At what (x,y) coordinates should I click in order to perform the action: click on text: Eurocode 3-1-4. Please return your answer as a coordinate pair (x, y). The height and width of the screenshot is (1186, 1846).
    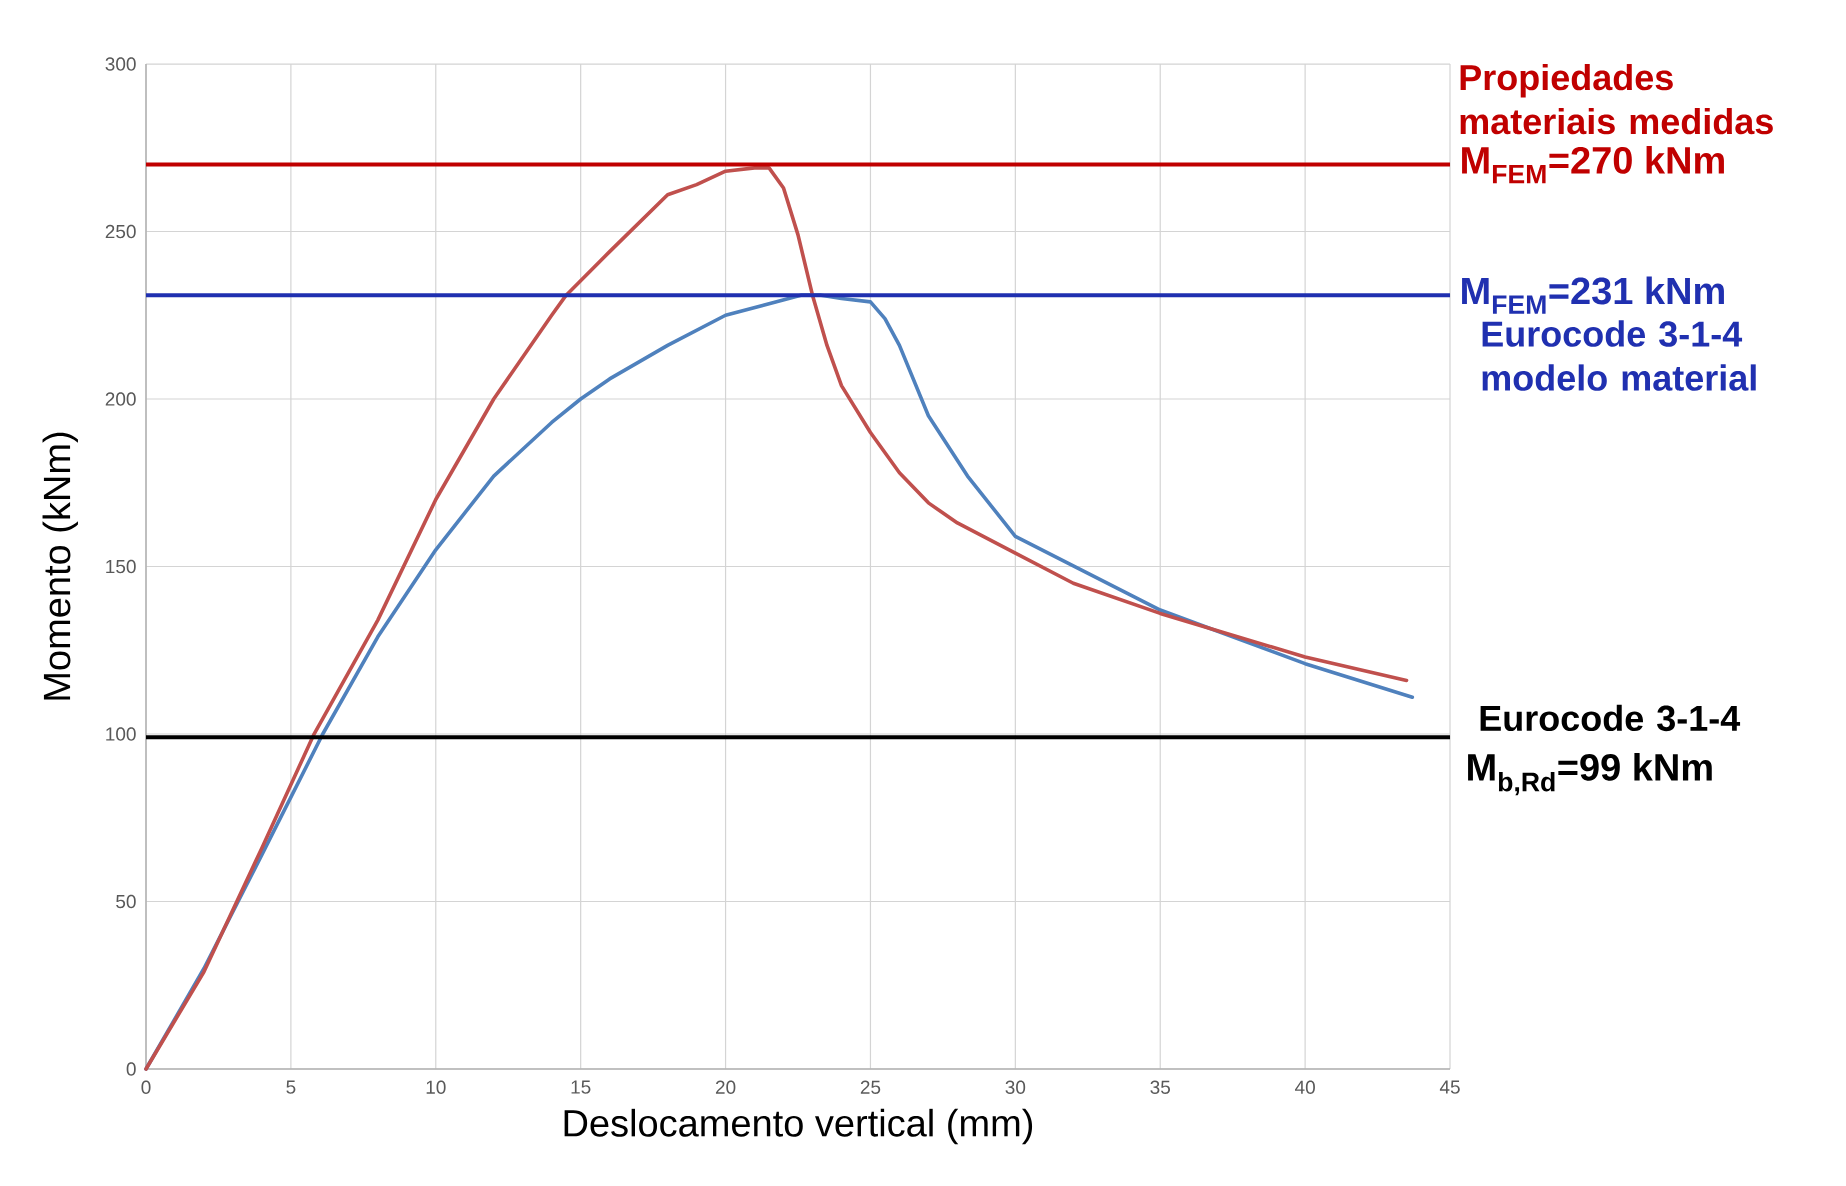
    Looking at the image, I should click on (1610, 718).